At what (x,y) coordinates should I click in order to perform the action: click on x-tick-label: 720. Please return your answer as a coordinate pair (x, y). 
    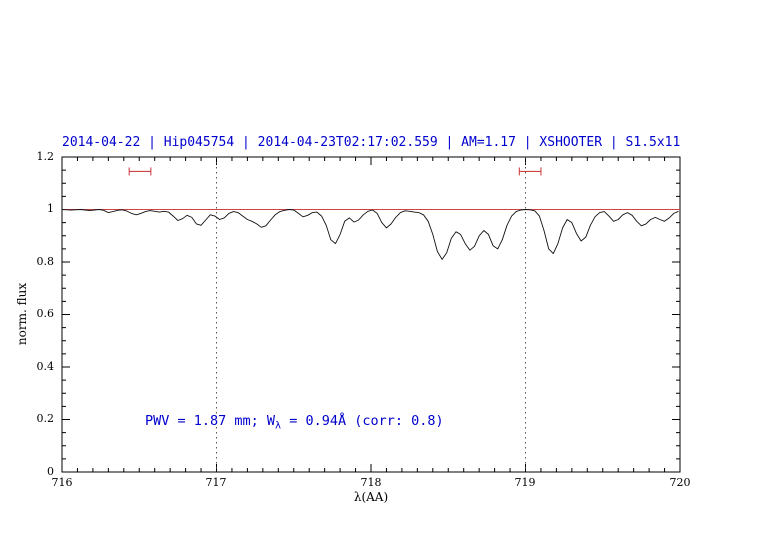
    Looking at the image, I should click on (680, 482).